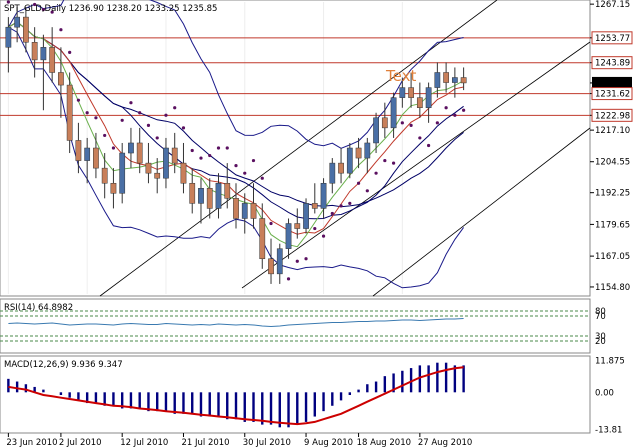 Image resolution: width=633 pixels, height=448 pixels. What do you see at coordinates (205, 443) in the screenshot?
I see `date-tick-label: 21 Jul 2010` at bounding box center [205, 443].